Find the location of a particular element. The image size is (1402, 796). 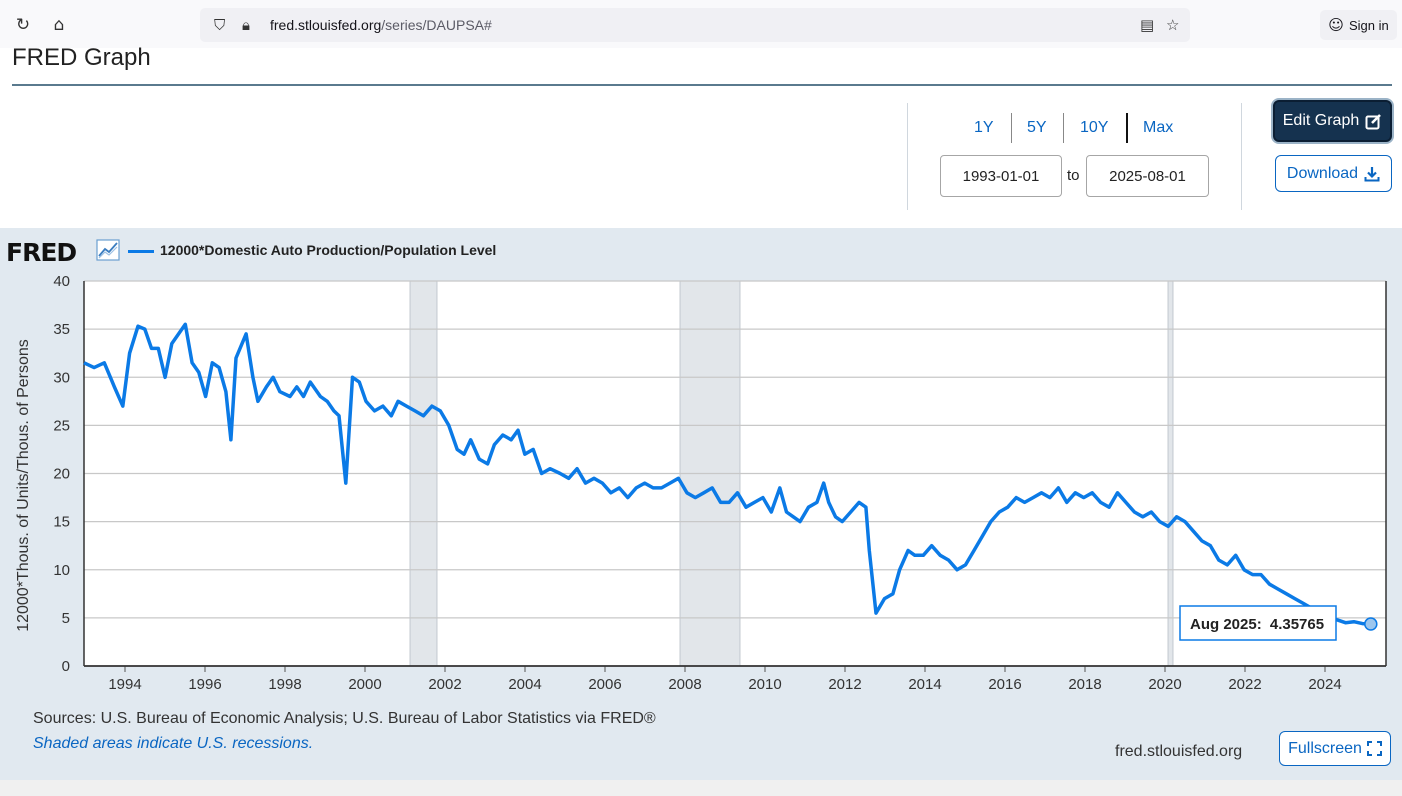

url-text: fred.stlouisfed.org/series/DAUPSA# is located at coordinates (381, 25).